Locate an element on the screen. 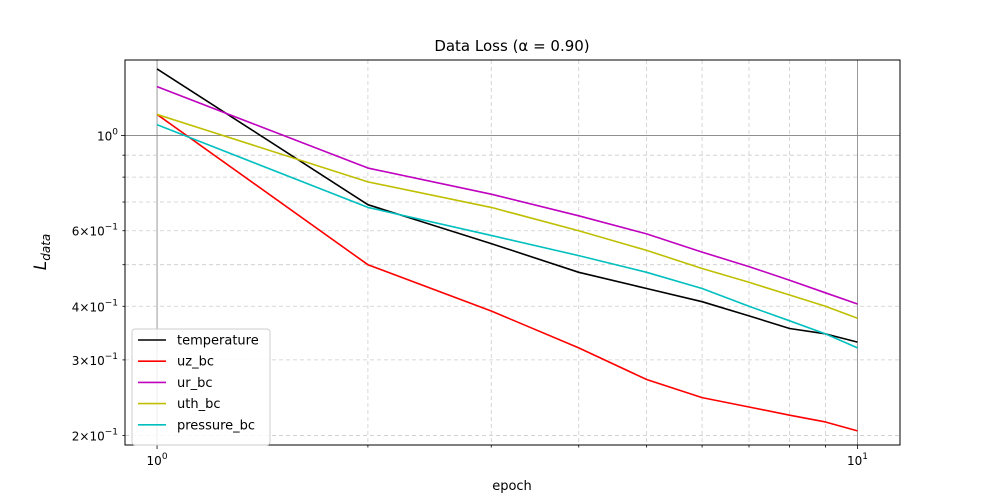 The height and width of the screenshot is (500, 1000). y-tick-label: 6×10⁻¹ is located at coordinates (95, 231).